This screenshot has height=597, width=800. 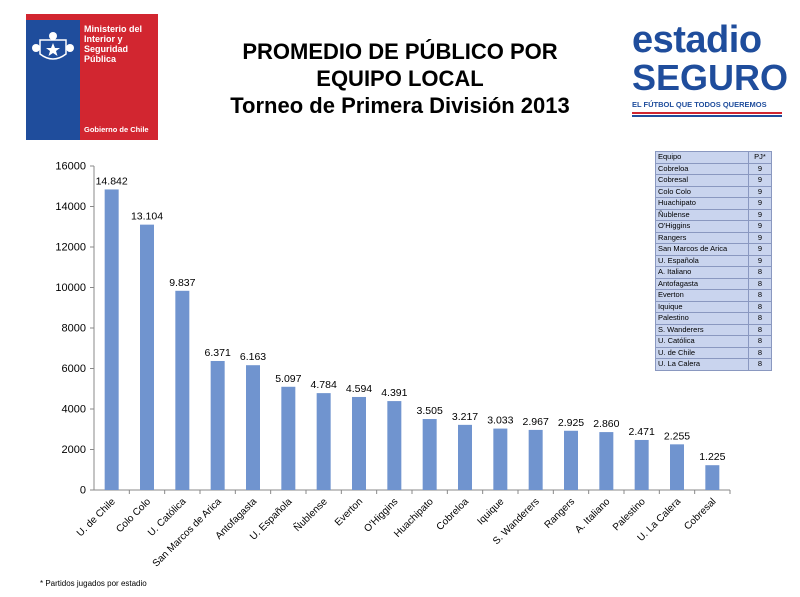 I want to click on data-label: 3.505, so click(x=430, y=411).